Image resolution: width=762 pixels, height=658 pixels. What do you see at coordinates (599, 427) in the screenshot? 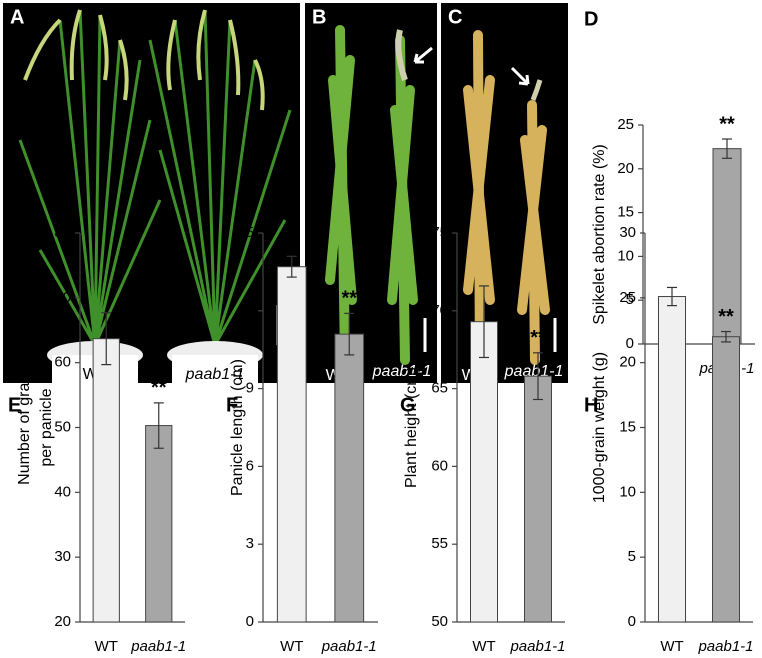
I see `y-axis-label: 1000-grain weight (g)` at bounding box center [599, 427].